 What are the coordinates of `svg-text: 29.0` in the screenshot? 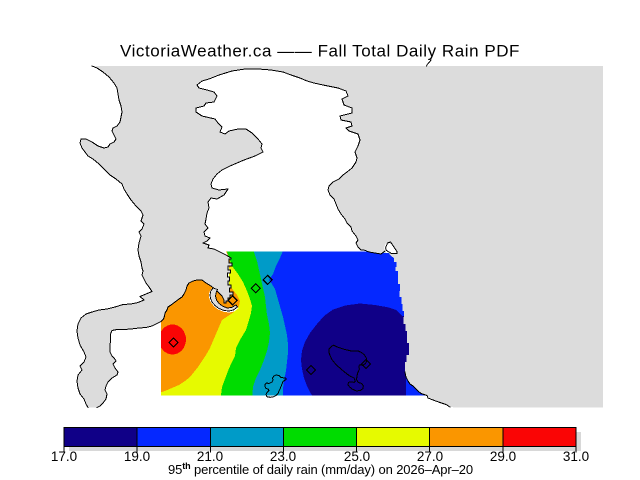 It's located at (503, 456).